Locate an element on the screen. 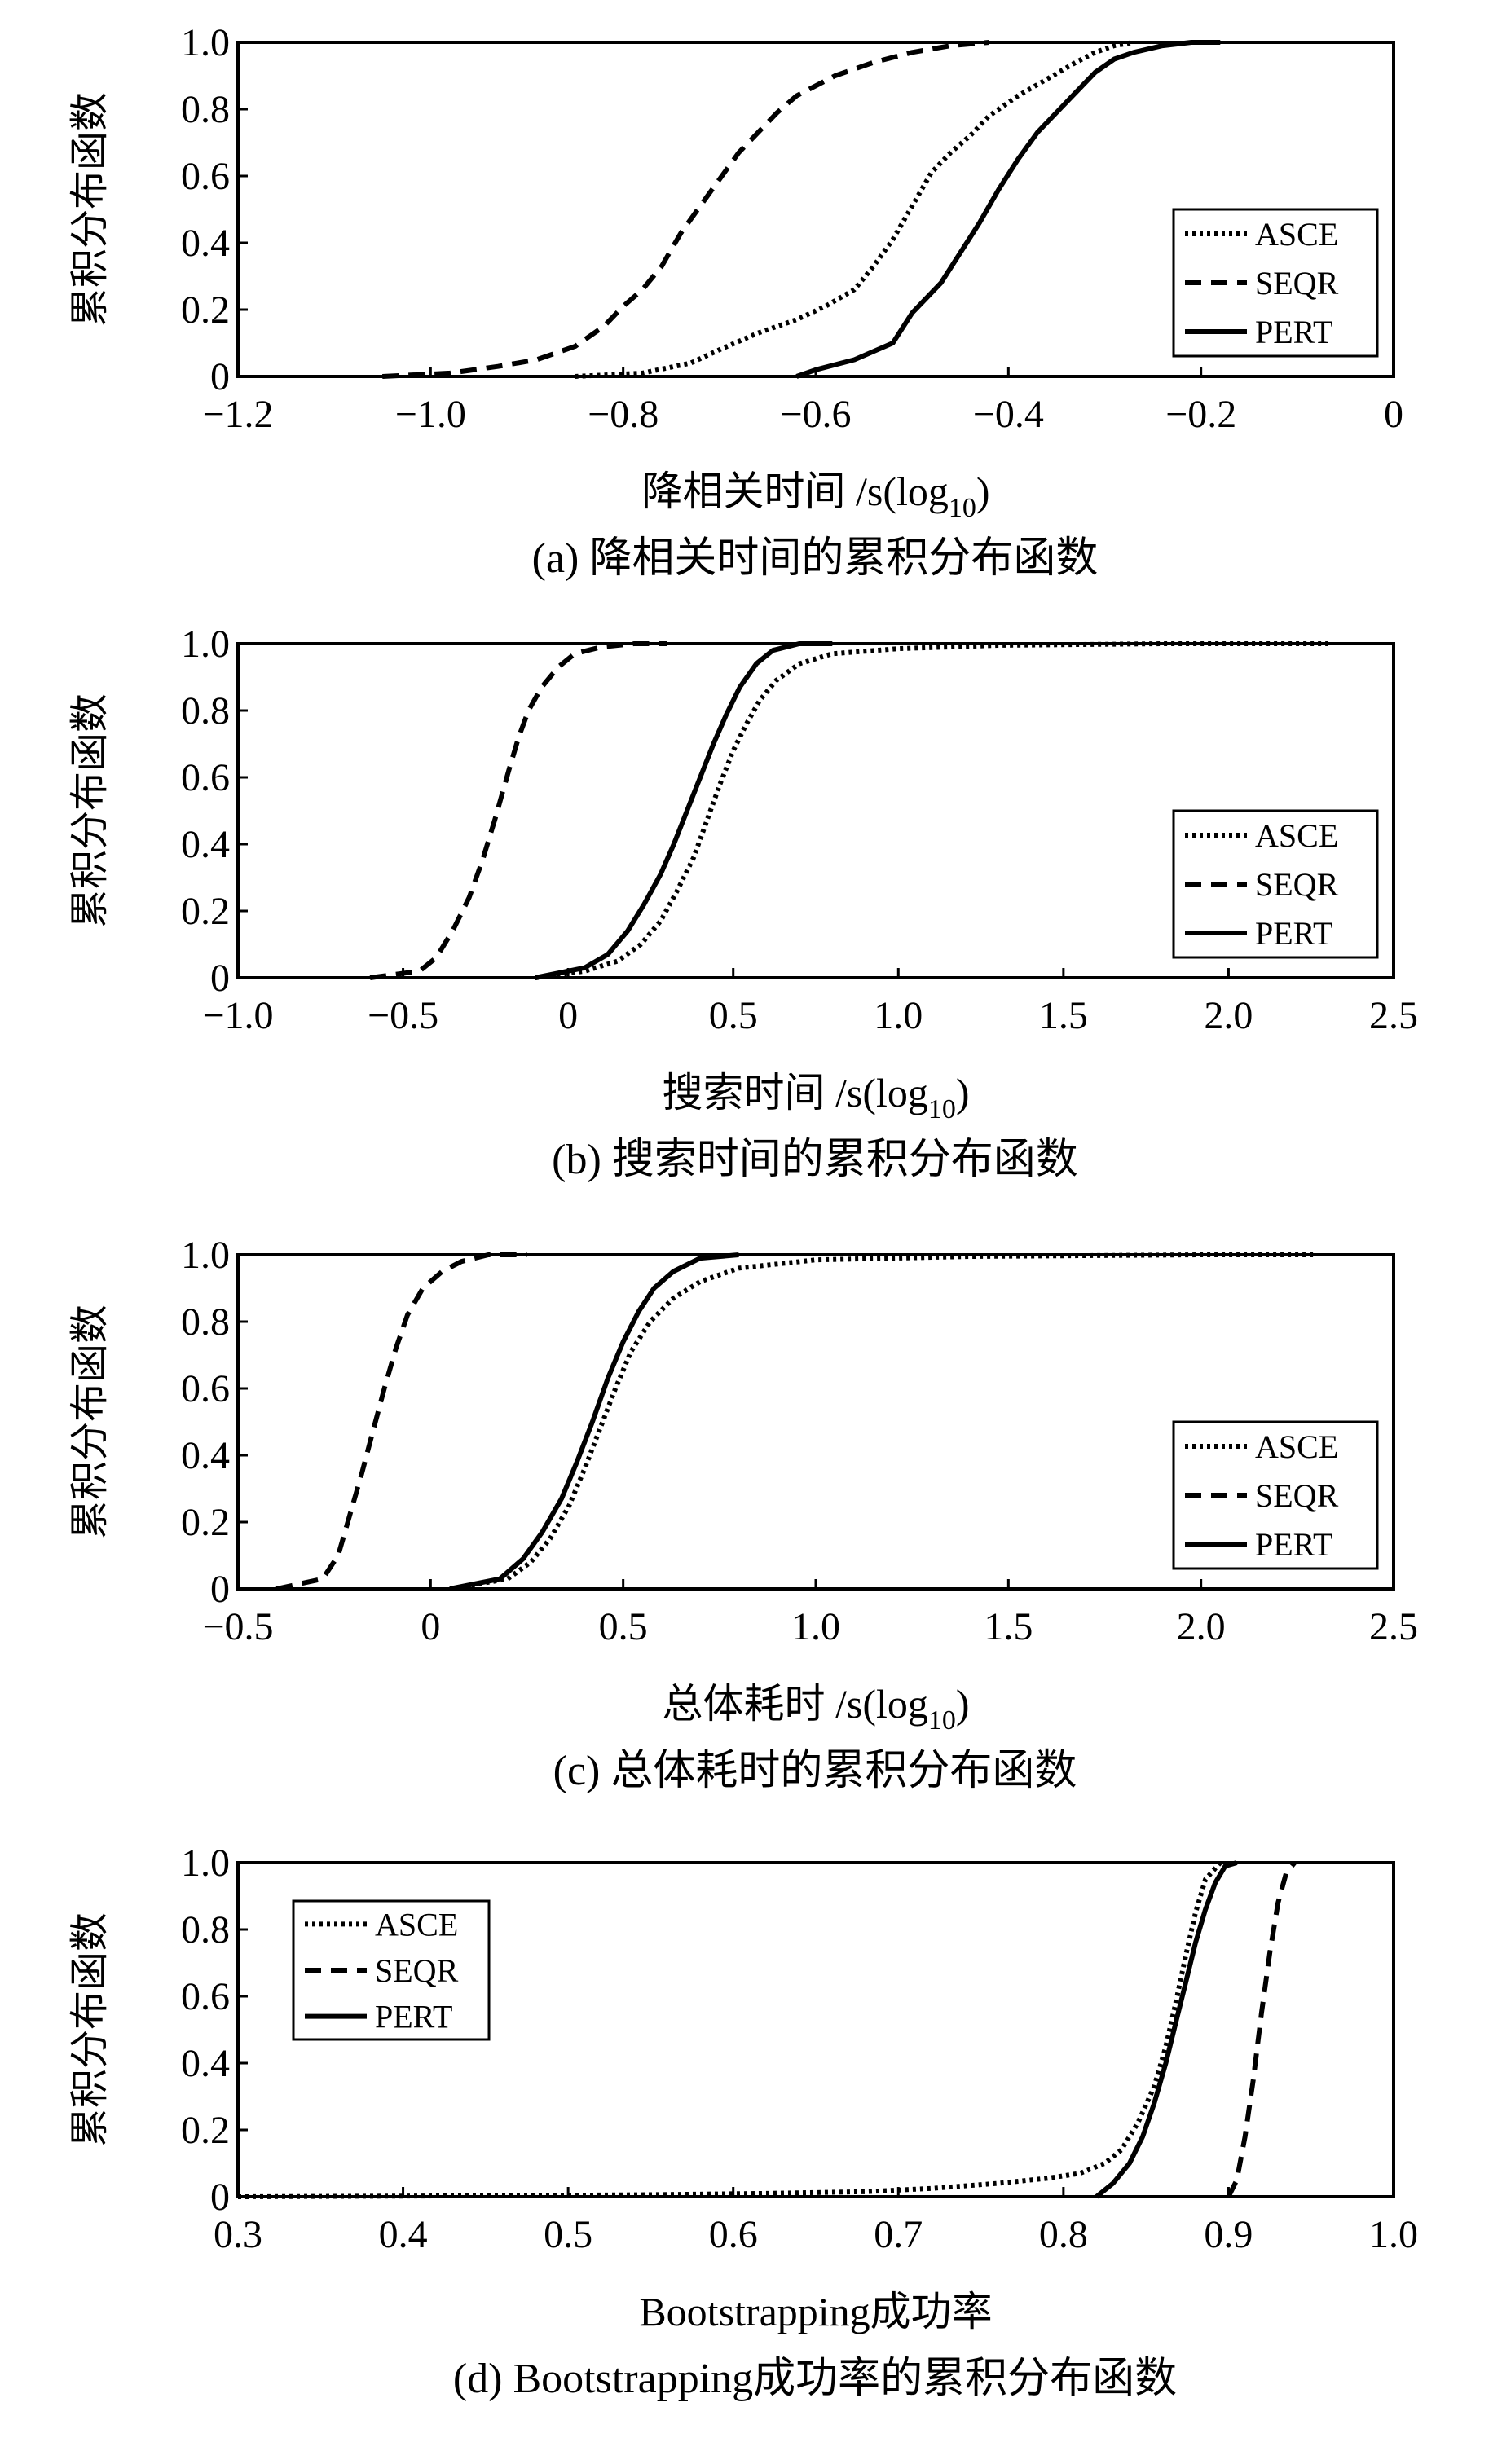 The height and width of the screenshot is (2464, 1502). x-tick-label: 0.8 is located at coordinates (1063, 2234).